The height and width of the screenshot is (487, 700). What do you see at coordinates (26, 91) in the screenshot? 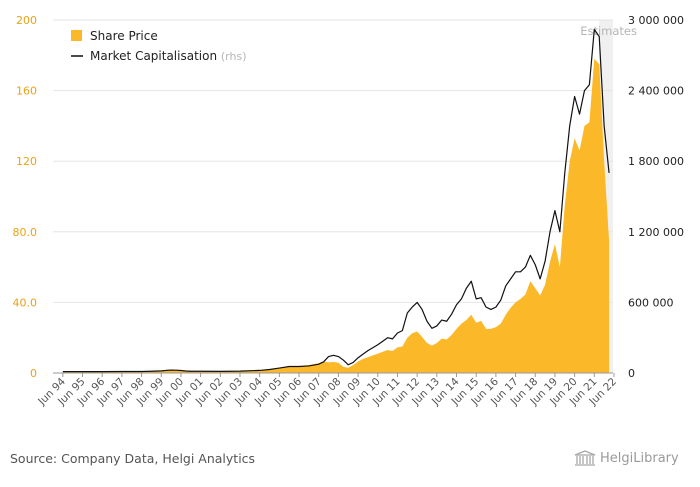
I see `y-left-tick-label: 160` at bounding box center [26, 91].